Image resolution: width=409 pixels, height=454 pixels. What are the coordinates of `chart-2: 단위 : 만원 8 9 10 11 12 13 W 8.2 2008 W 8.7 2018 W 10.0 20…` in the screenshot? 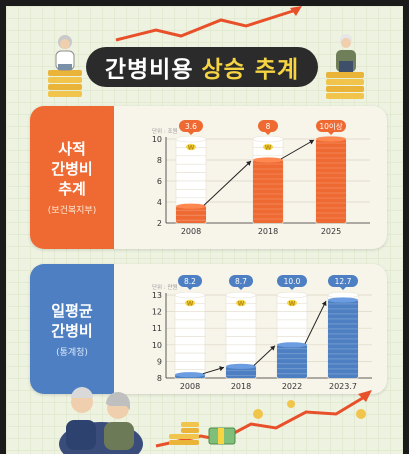 It's located at (262, 333).